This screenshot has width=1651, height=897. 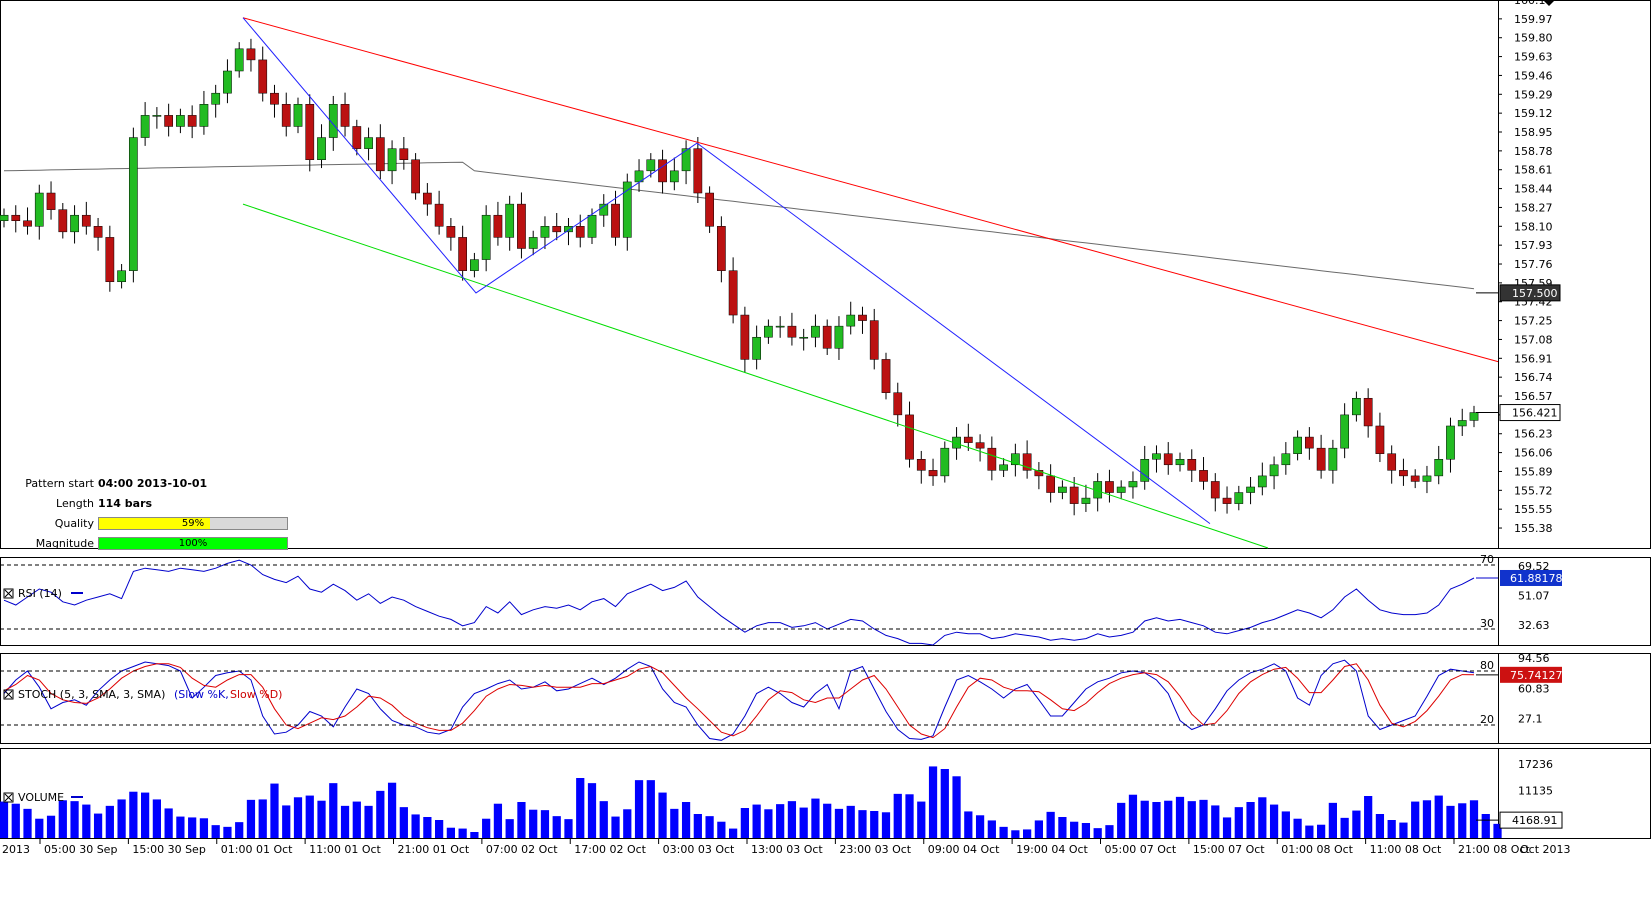 What do you see at coordinates (1487, 623) in the screenshot?
I see `rsi-level-label: 30` at bounding box center [1487, 623].